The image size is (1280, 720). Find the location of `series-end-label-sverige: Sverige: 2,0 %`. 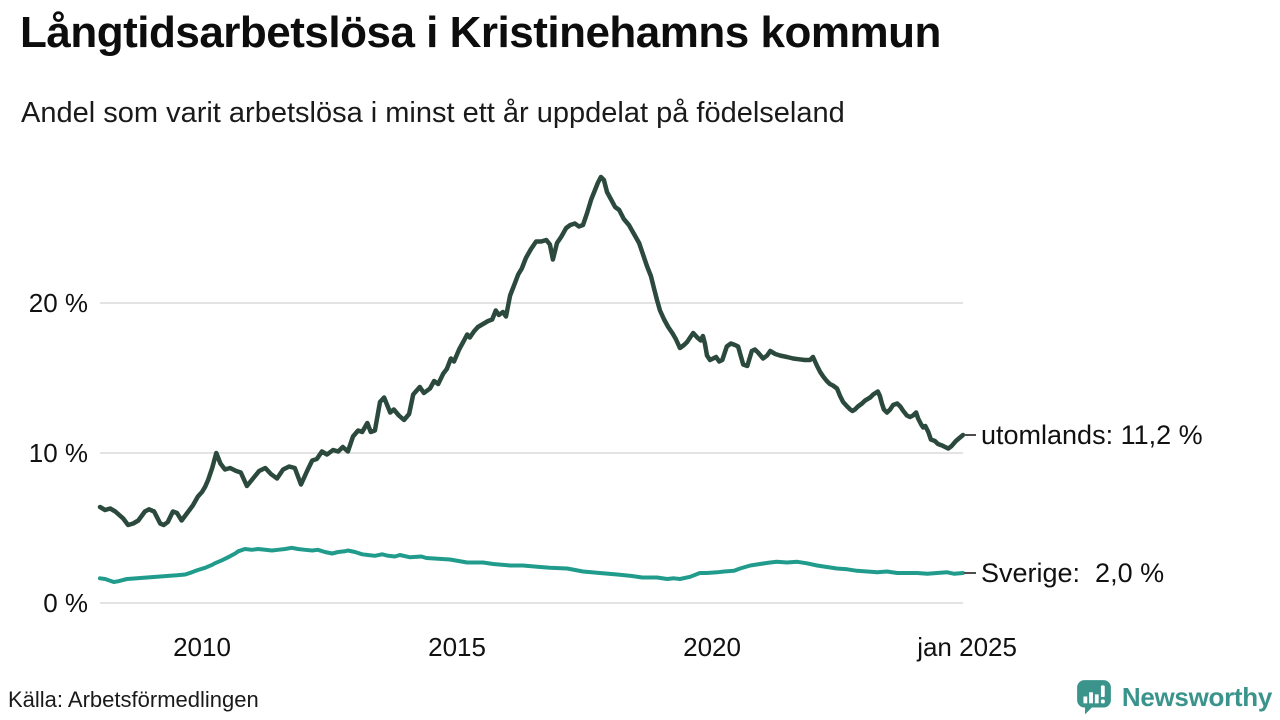

series-end-label-sverige: Sverige: 2,0 % is located at coordinates (1073, 573).